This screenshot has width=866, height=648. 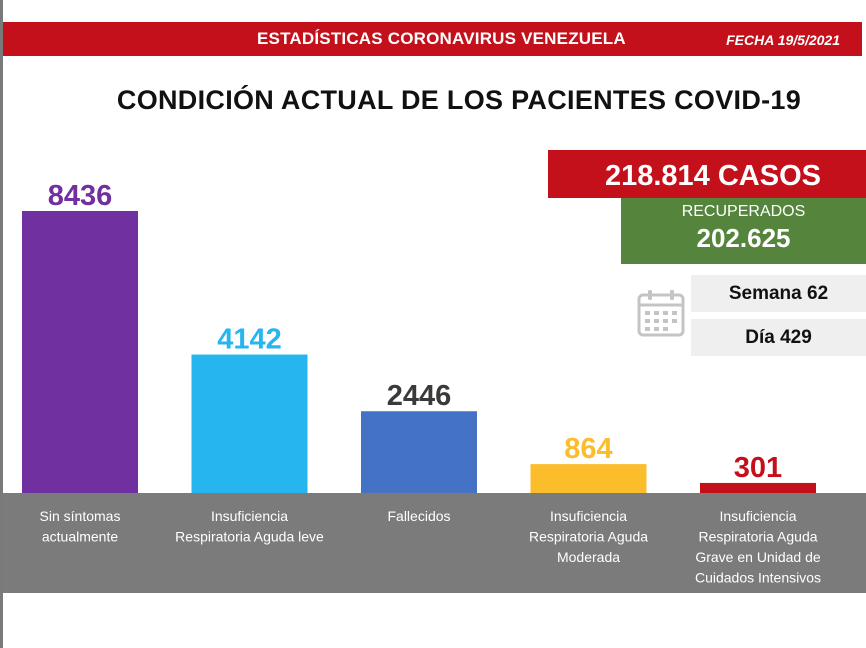 What do you see at coordinates (441, 38) in the screenshot?
I see `header-title: ESTADÍSTICAS CORONAVIRUS VENEZUELA` at bounding box center [441, 38].